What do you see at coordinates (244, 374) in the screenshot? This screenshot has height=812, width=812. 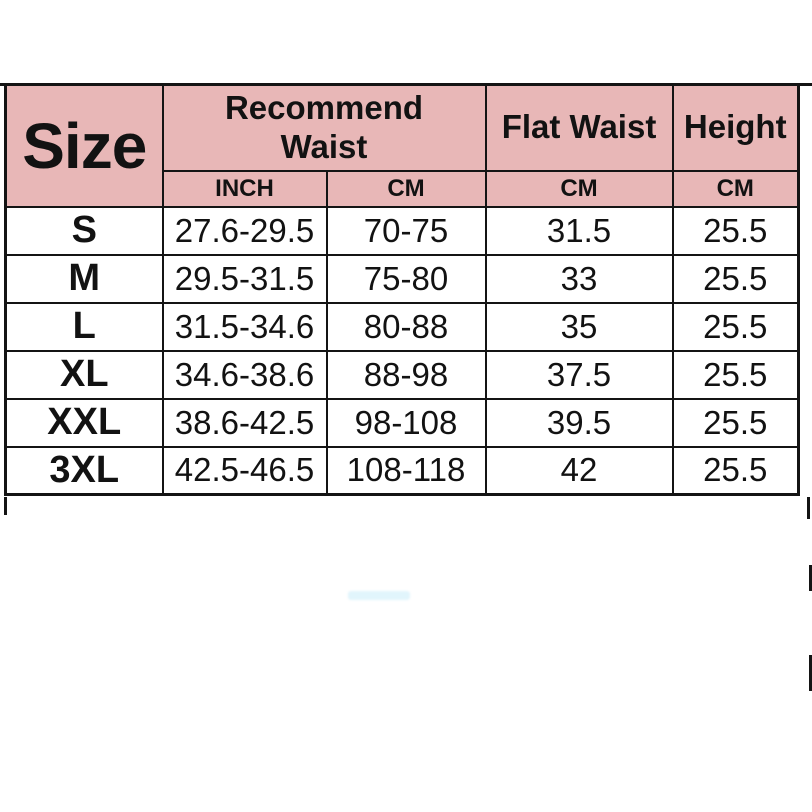 I see `waist-inch-value: 34.6-38.6` at bounding box center [244, 374].